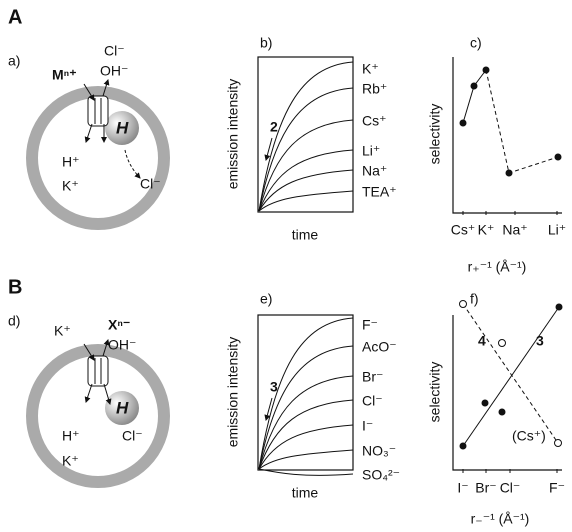 The height and width of the screenshot is (532, 572). What do you see at coordinates (15, 287) in the screenshot?
I see `panel-label: B` at bounding box center [15, 287].